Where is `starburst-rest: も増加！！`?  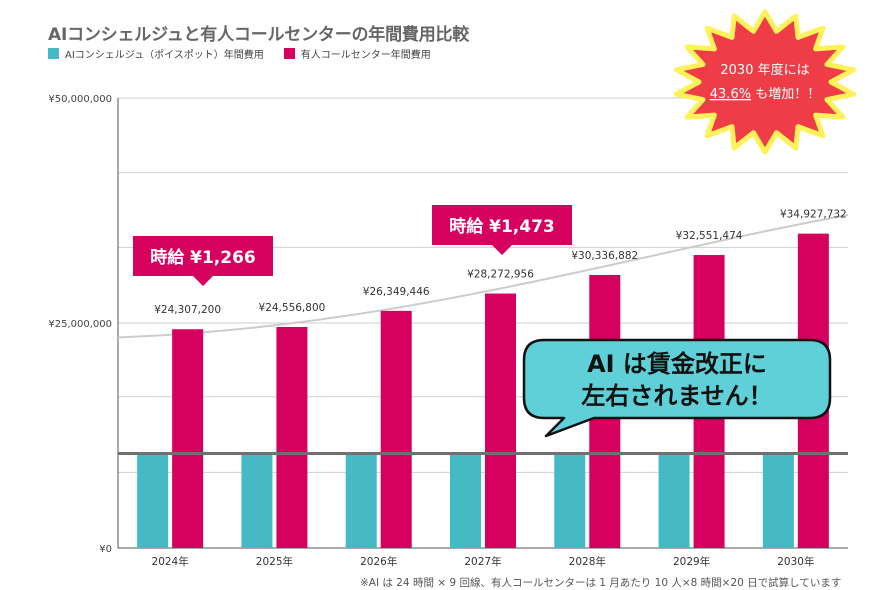
starburst-rest: も増加！！ is located at coordinates (785, 94).